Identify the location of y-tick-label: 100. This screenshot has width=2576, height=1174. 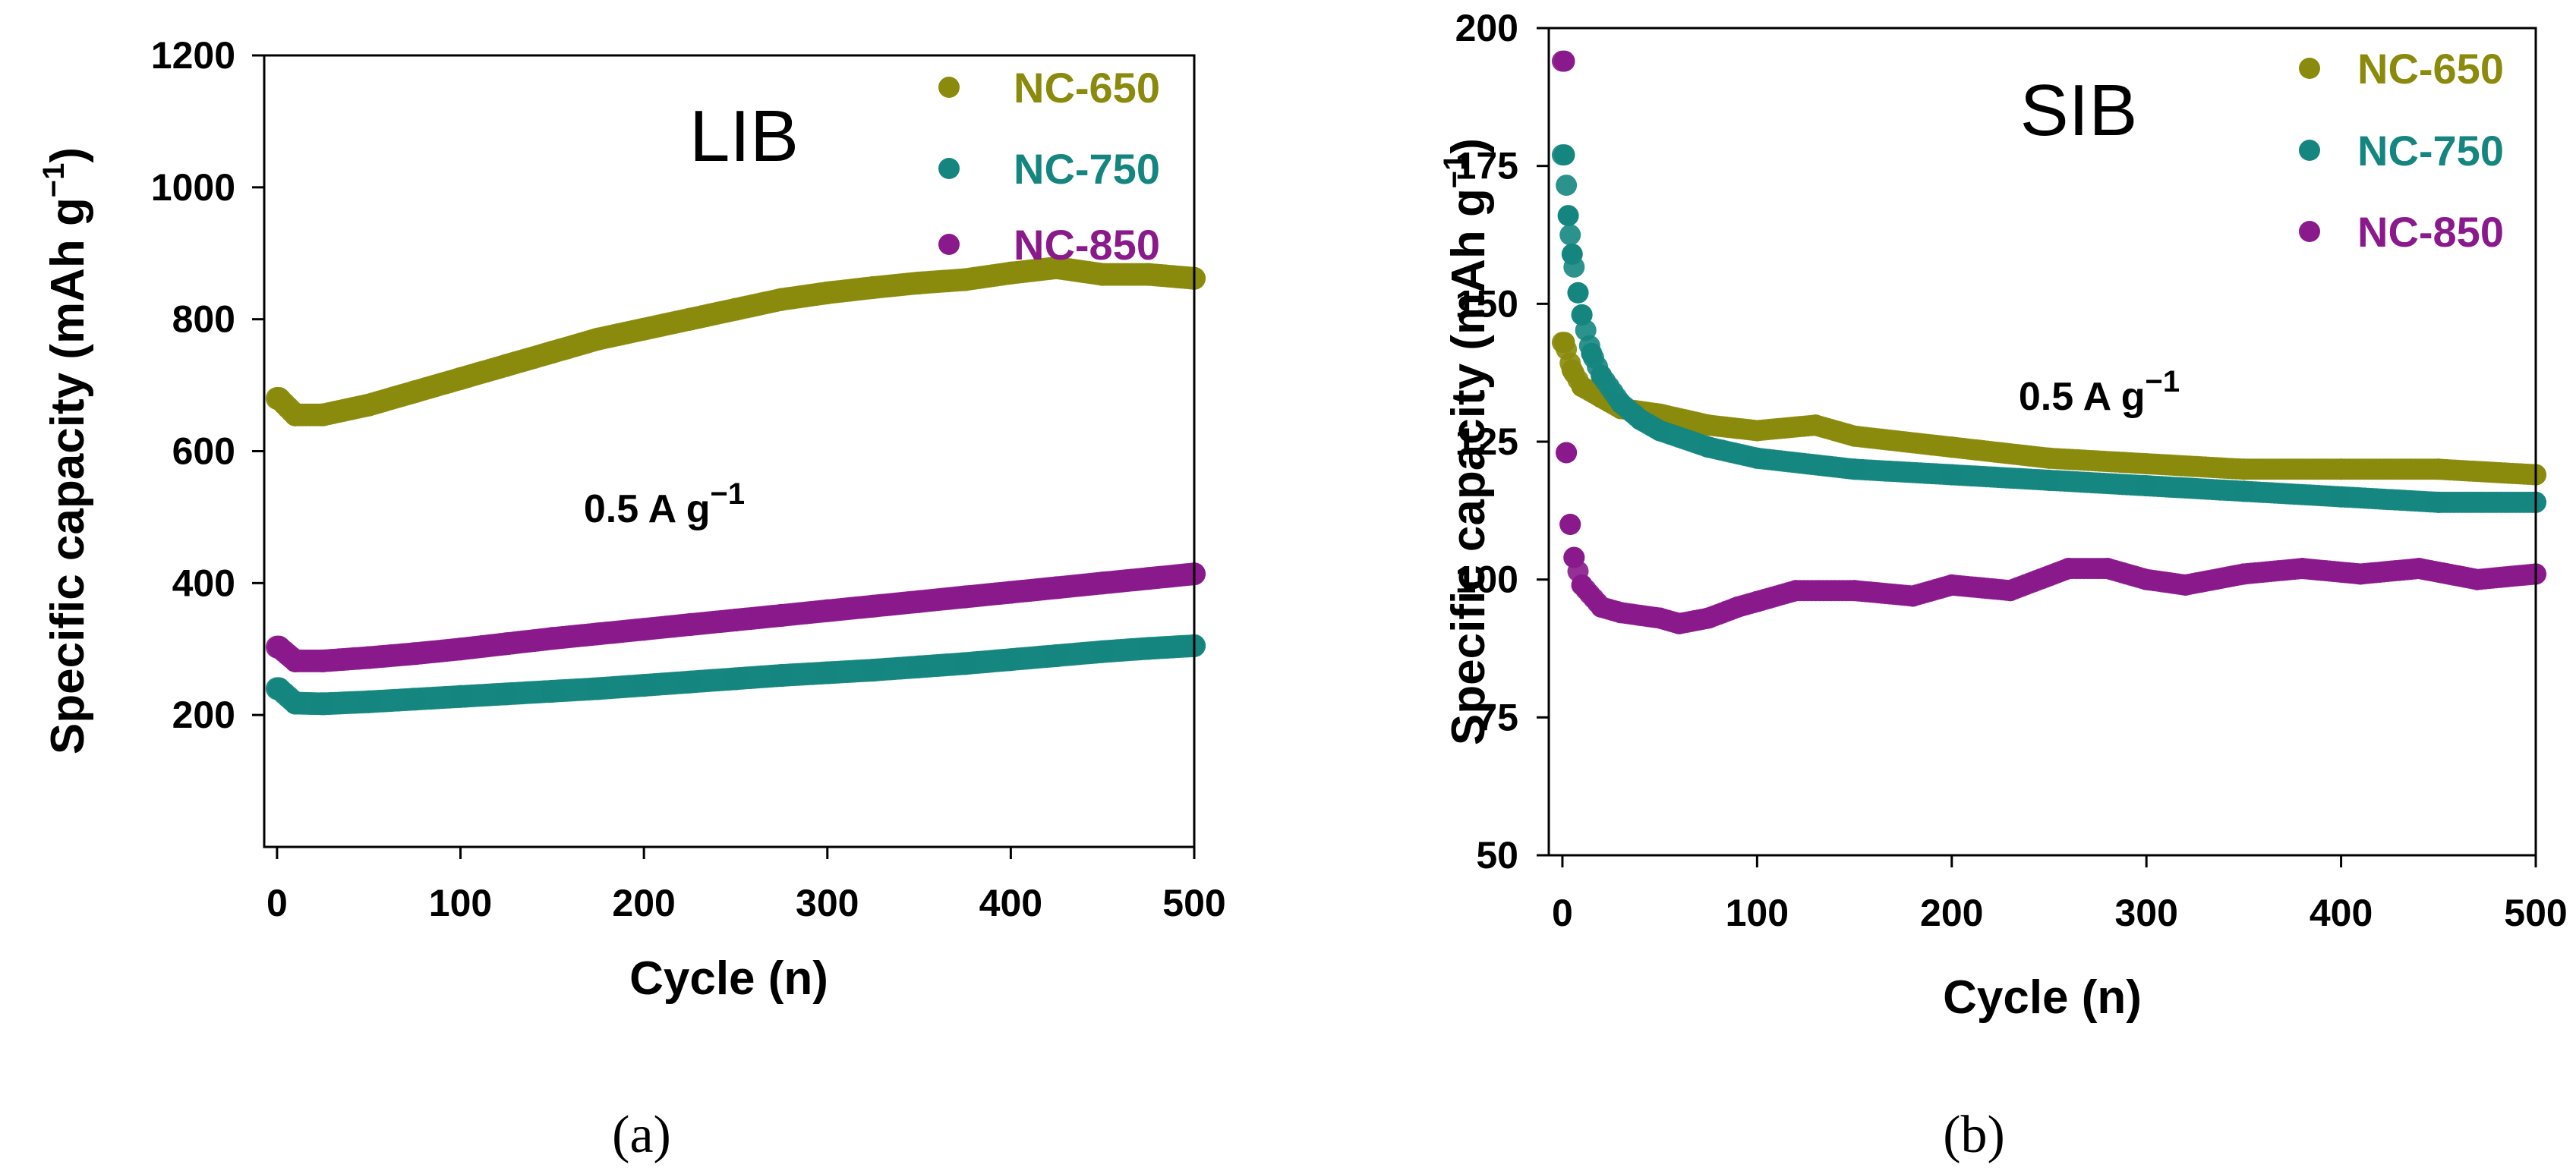
(1486, 580).